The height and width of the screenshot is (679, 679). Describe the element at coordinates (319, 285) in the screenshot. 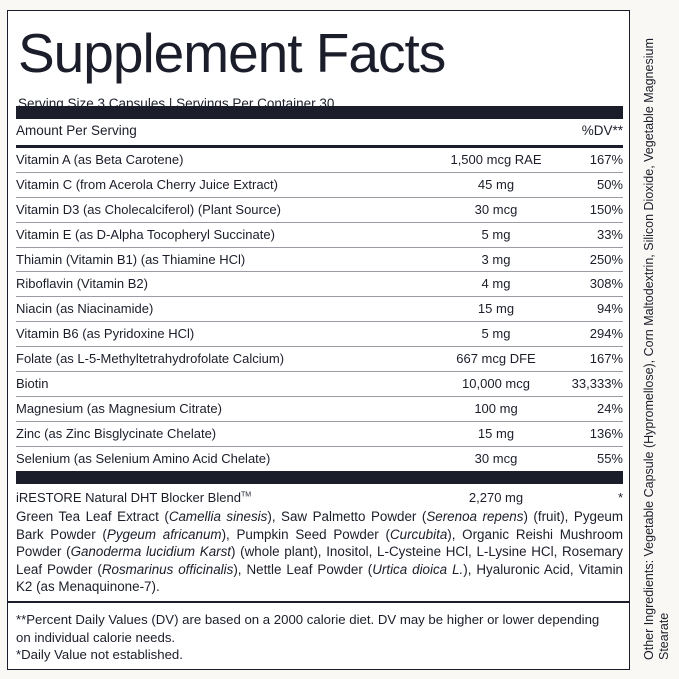

I see `nutrient-row: Riboflavin (Vitamin B2) 4 mg 308%` at that location.